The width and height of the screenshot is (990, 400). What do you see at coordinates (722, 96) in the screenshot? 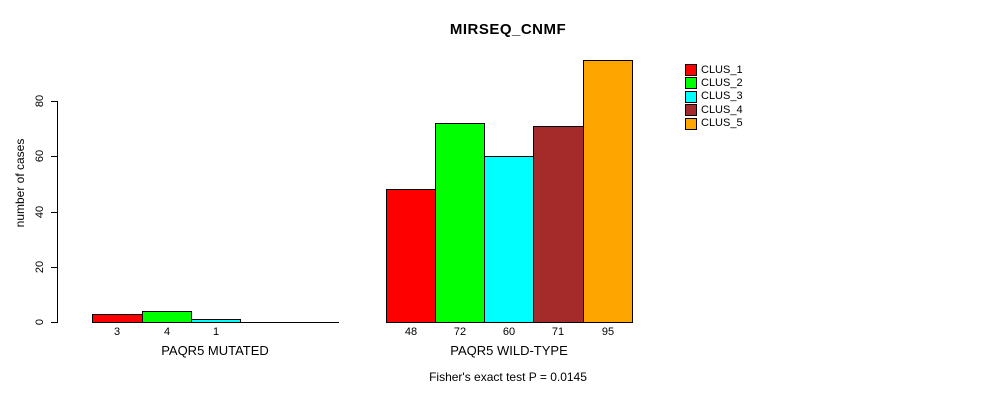
I see `legend-label: CLUS_3` at bounding box center [722, 96].